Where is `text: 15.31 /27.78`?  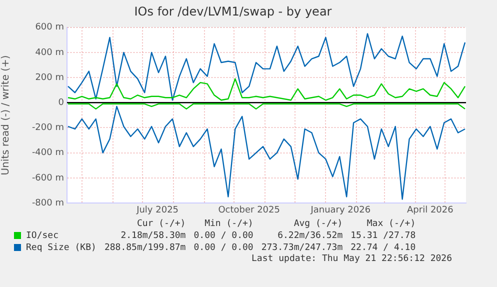
text: 15.31 /27.78 is located at coordinates (383, 236).